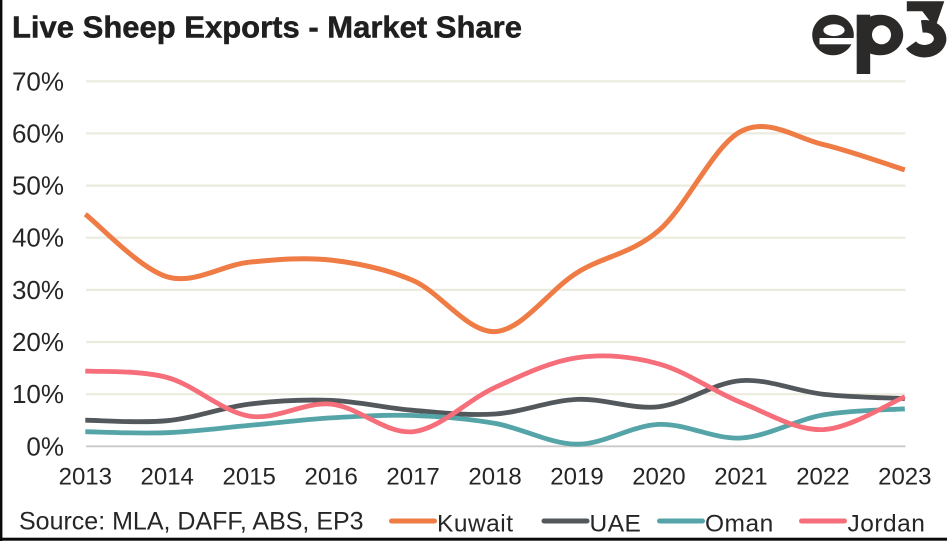  I want to click on svg-text: 2020, so click(658, 477).